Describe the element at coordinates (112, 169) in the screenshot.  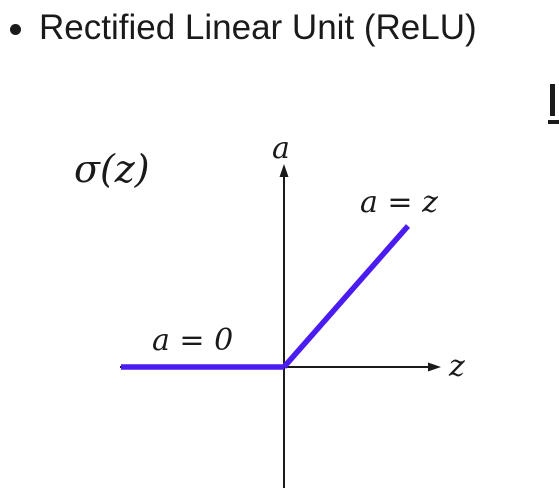
I see `function-label: σ(z)` at that location.